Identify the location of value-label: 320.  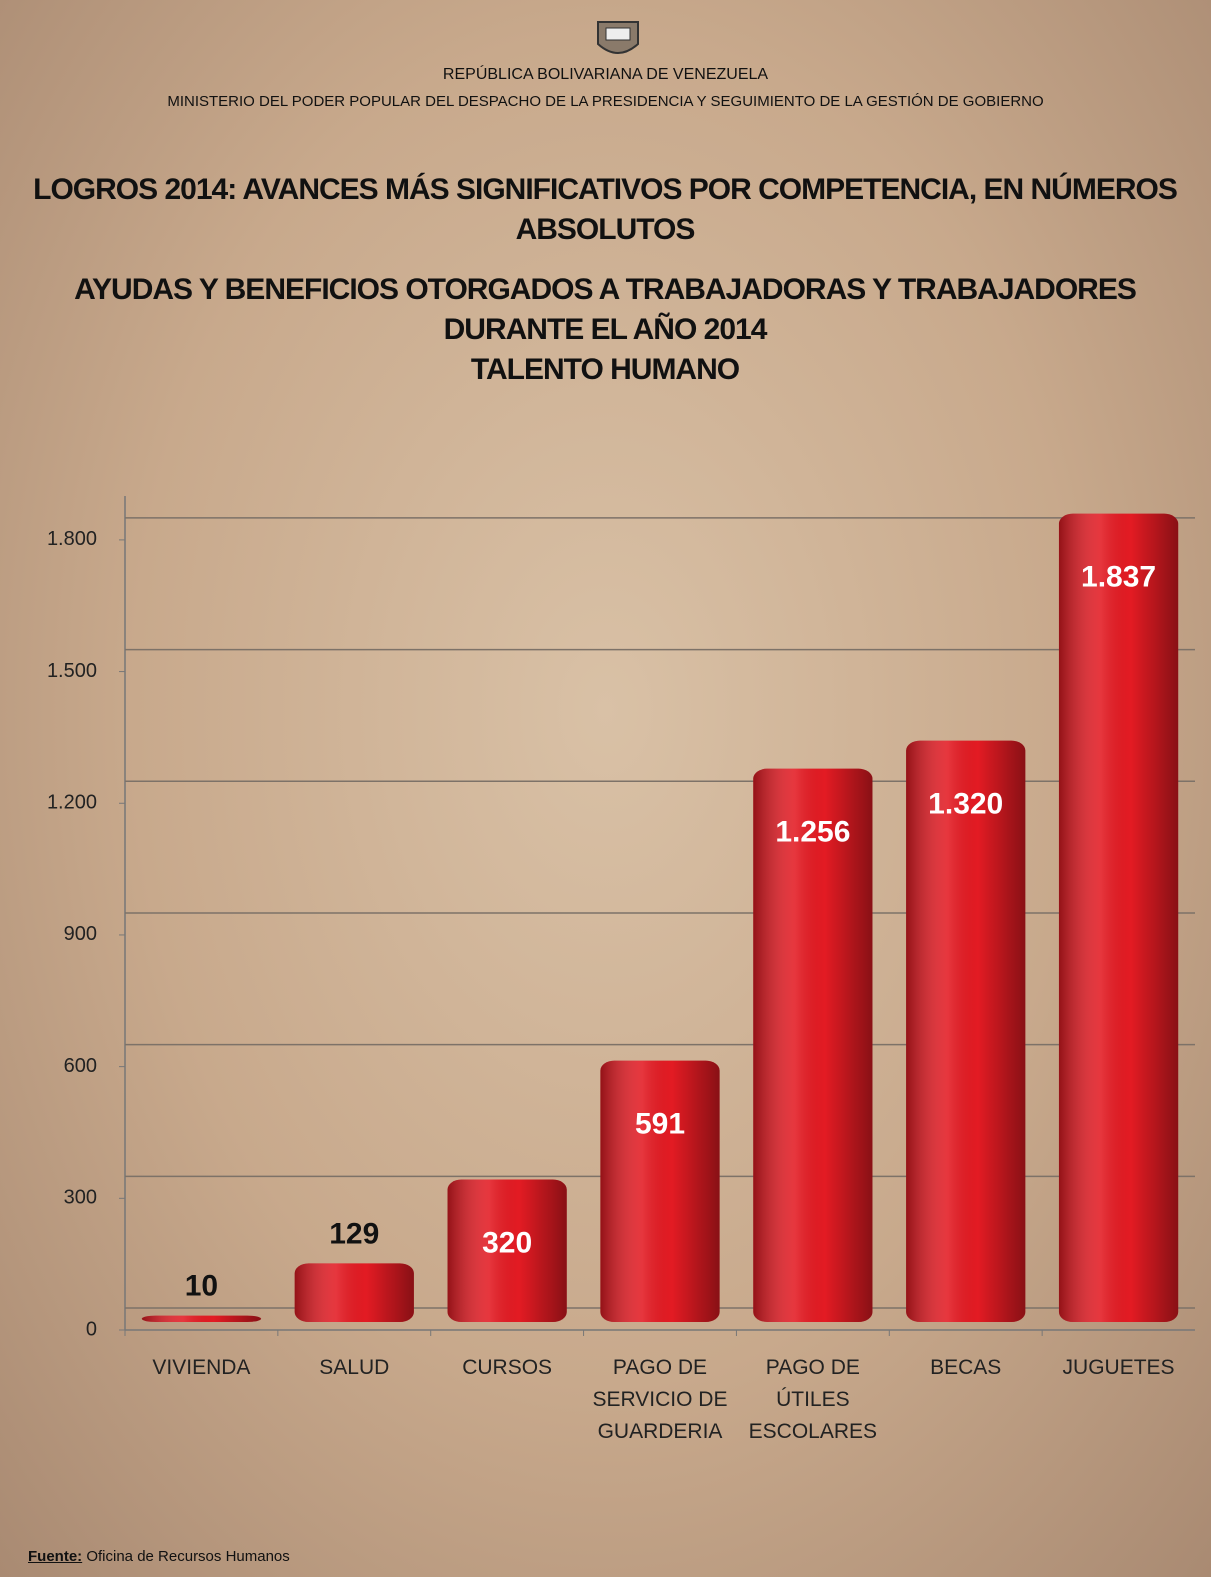
(507, 1242).